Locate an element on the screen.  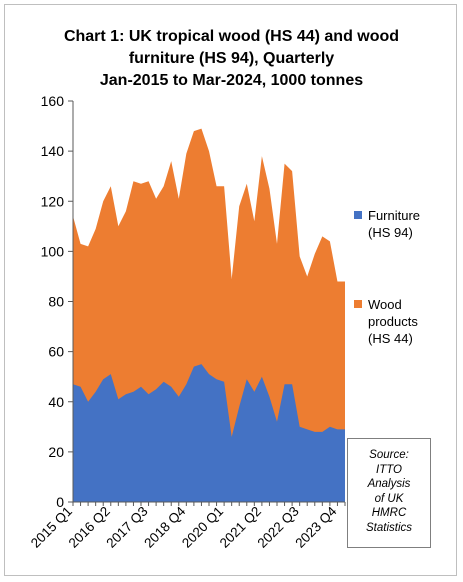
x-tick-label: 2023 Q4 is located at coordinates (316, 527).